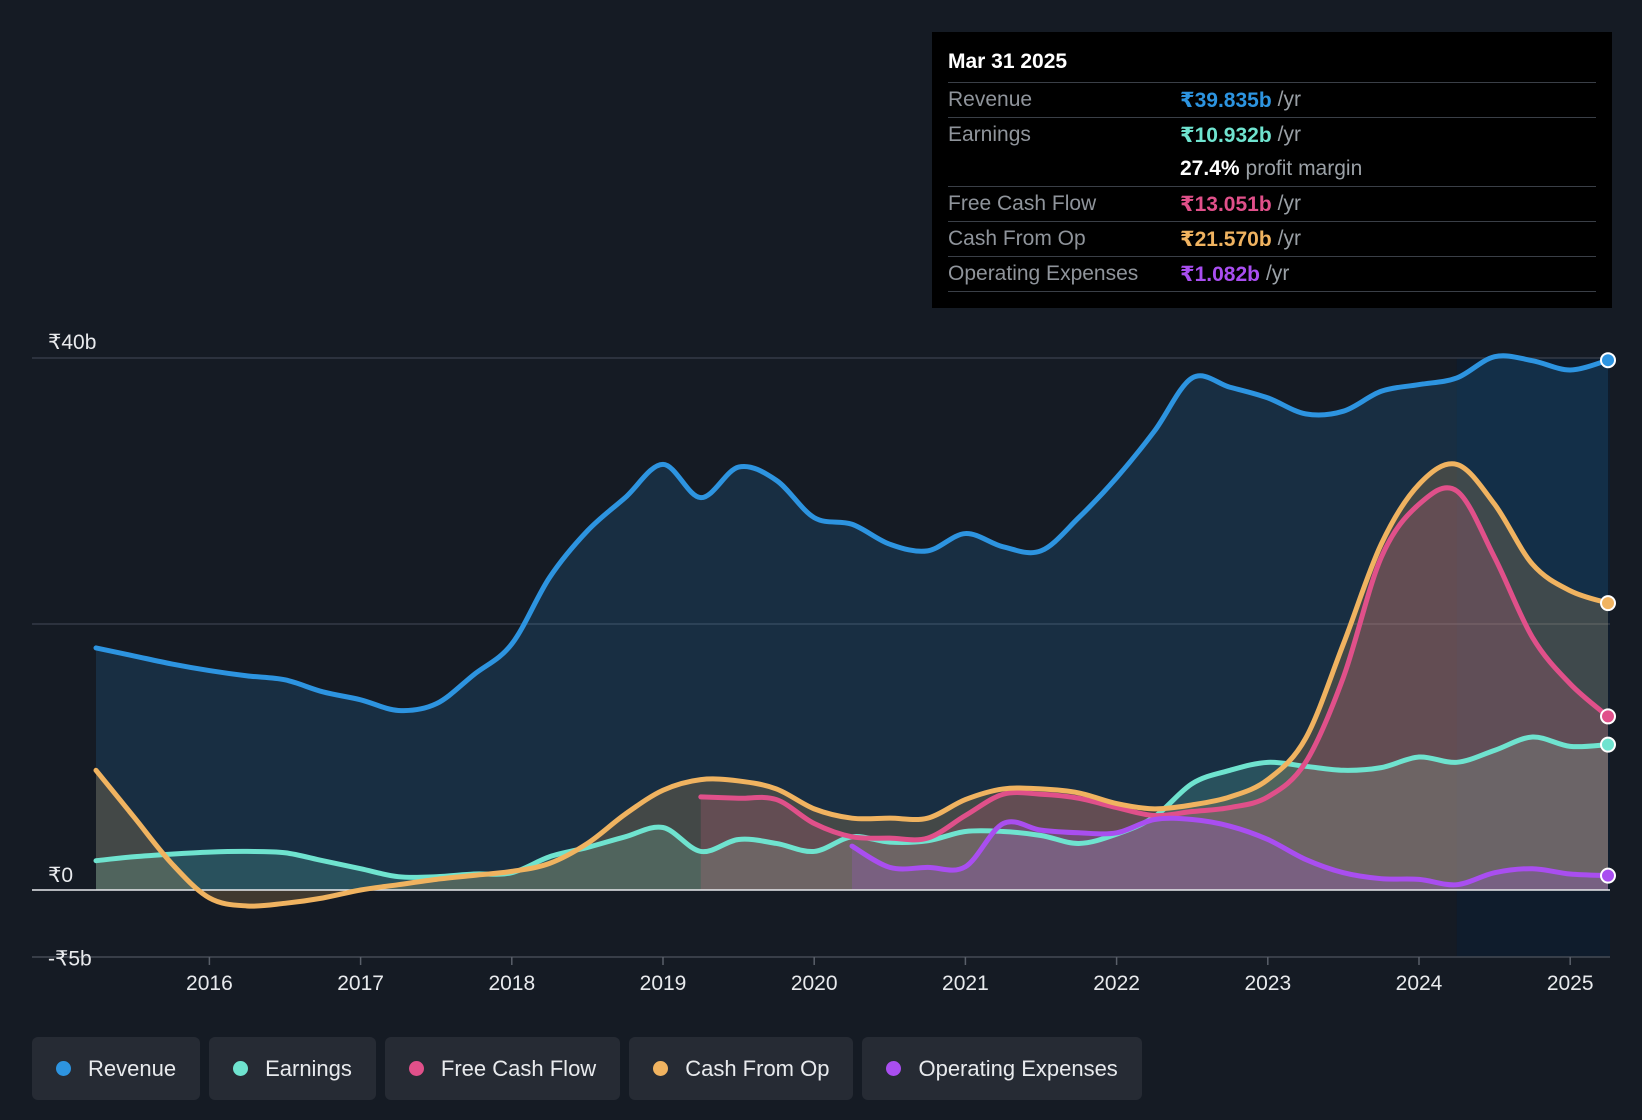  What do you see at coordinates (1116, 983) in the screenshot?
I see `x-tick-label: 2022` at bounding box center [1116, 983].